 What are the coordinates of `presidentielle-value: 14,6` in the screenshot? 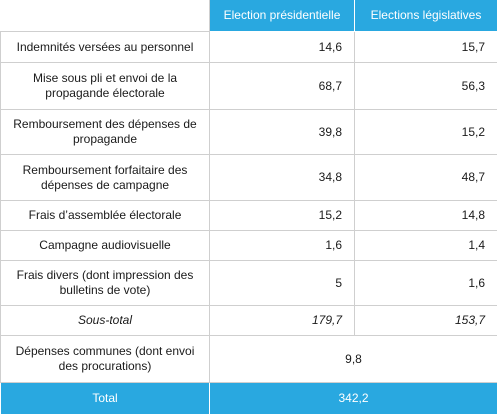 It's located at (282, 47).